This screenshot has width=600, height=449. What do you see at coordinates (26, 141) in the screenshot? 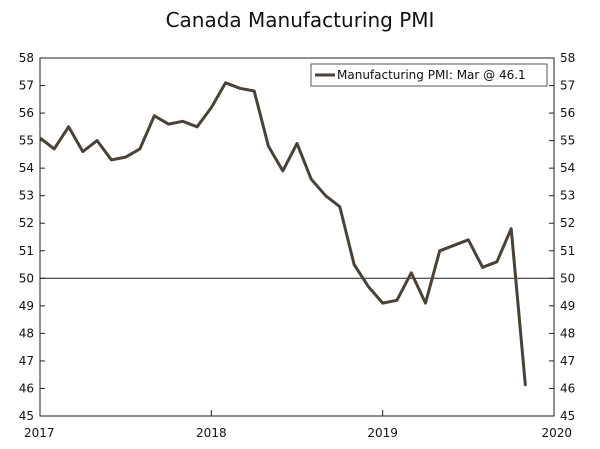
I see `y-tick-label-left: 55` at bounding box center [26, 141].